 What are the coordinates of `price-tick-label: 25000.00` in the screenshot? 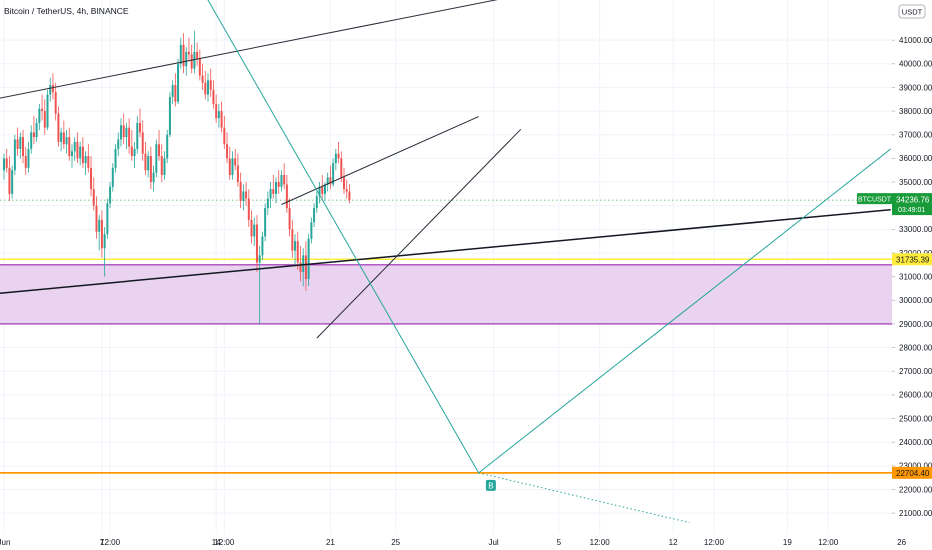 It's located at (915, 418).